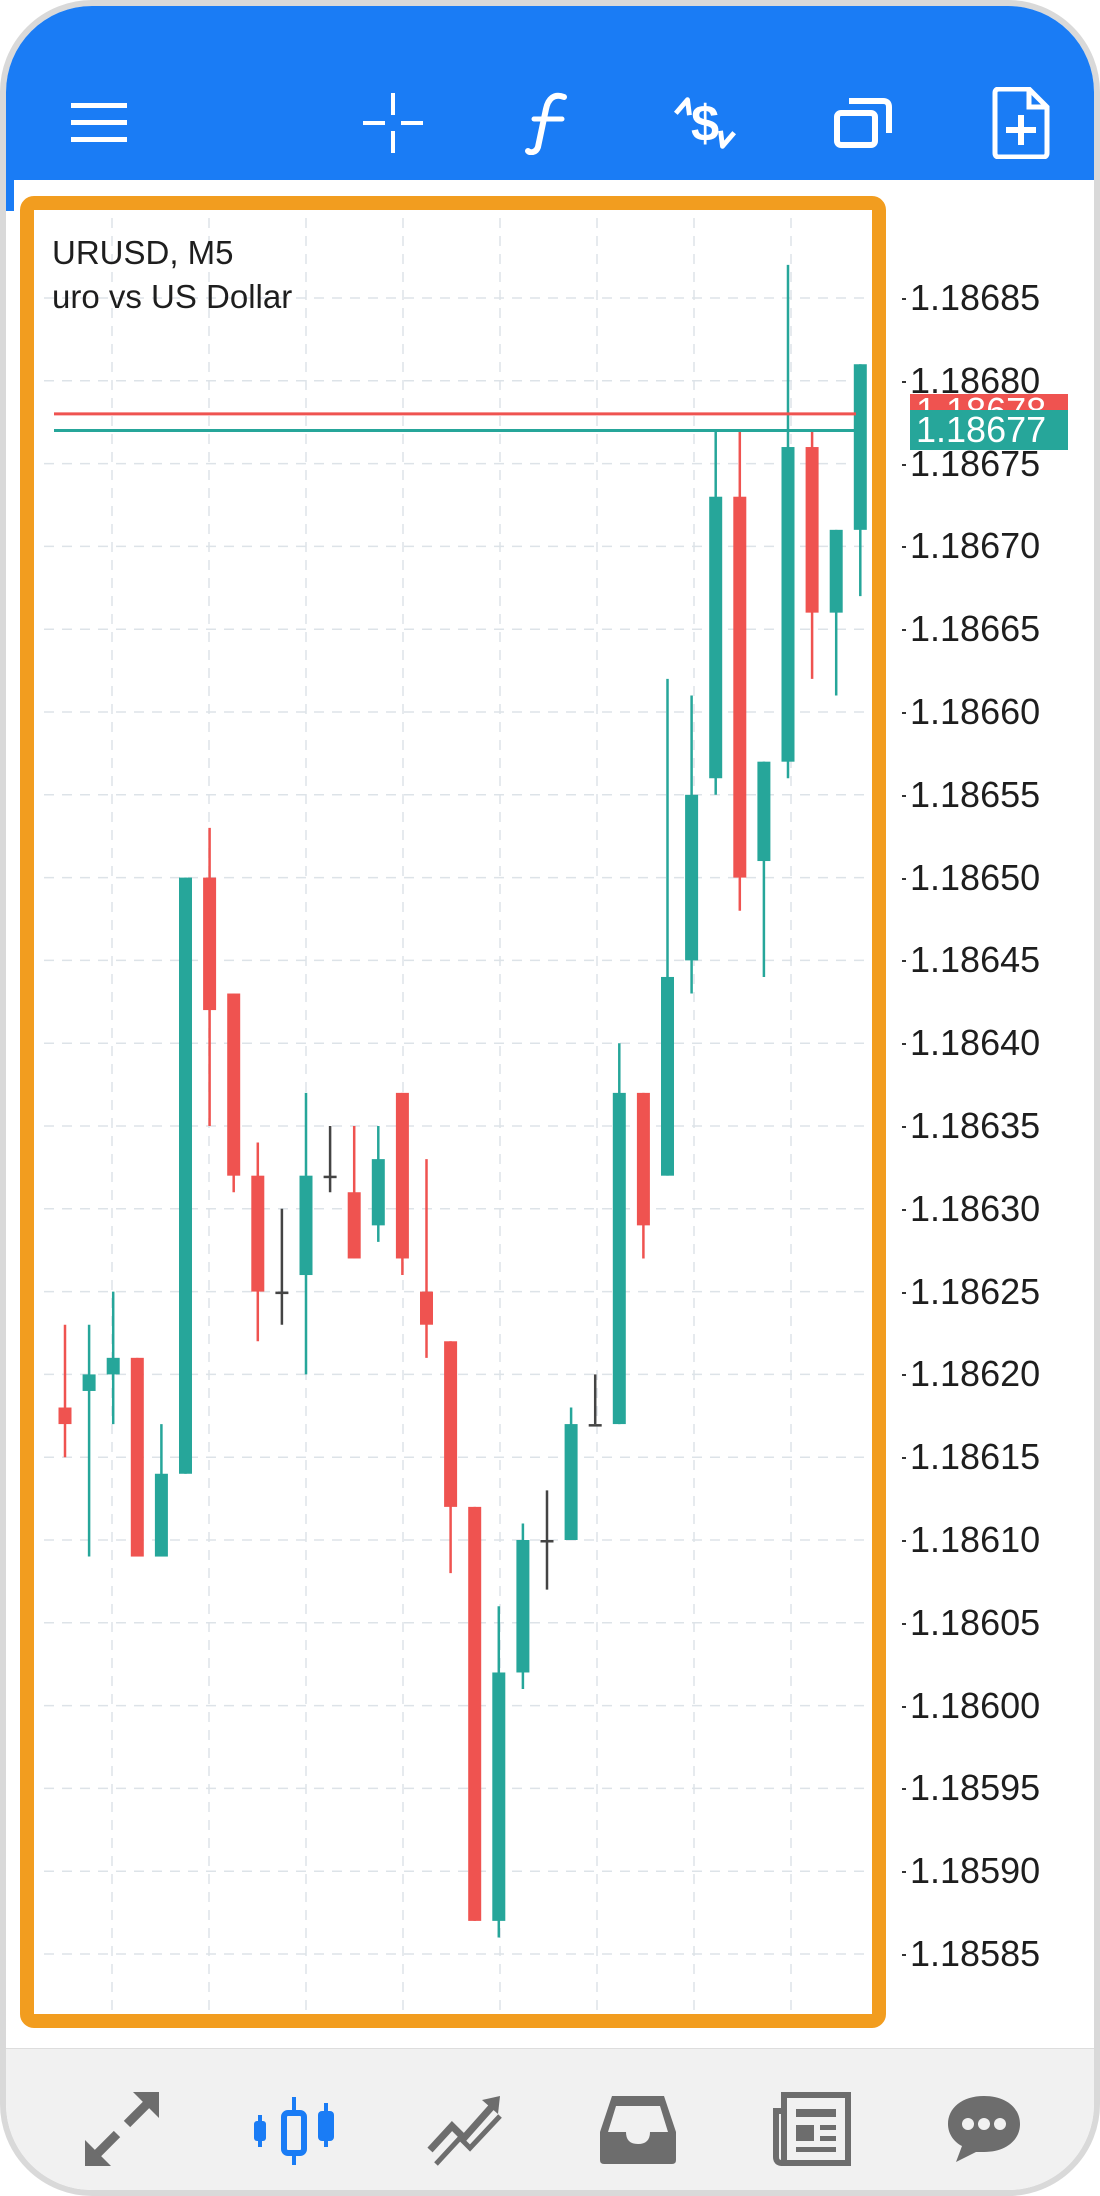 The height and width of the screenshot is (2196, 1100). I want to click on messages-icon, so click(984, 2129).